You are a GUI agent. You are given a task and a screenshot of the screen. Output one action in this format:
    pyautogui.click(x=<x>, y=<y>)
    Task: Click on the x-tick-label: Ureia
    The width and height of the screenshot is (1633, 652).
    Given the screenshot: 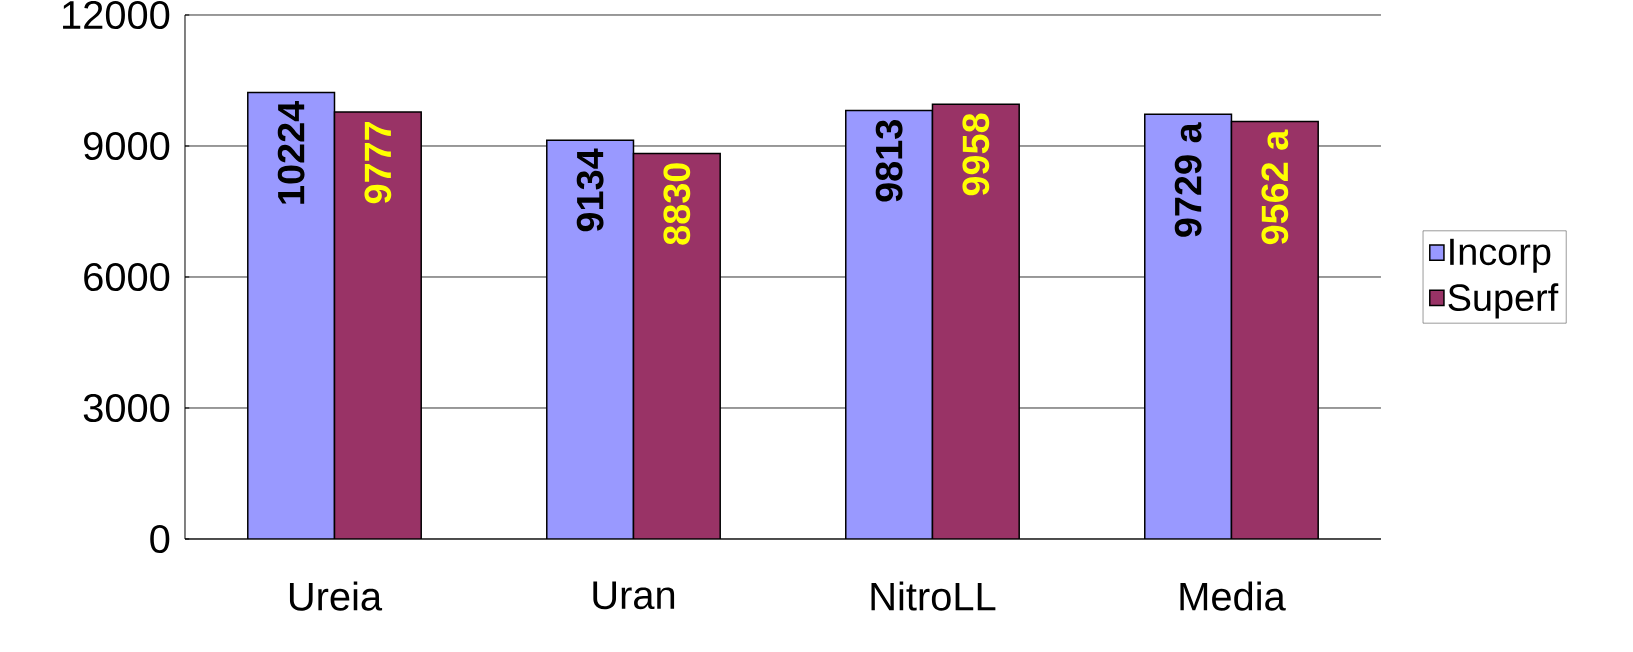 What is the action you would take?
    pyautogui.click(x=336, y=596)
    